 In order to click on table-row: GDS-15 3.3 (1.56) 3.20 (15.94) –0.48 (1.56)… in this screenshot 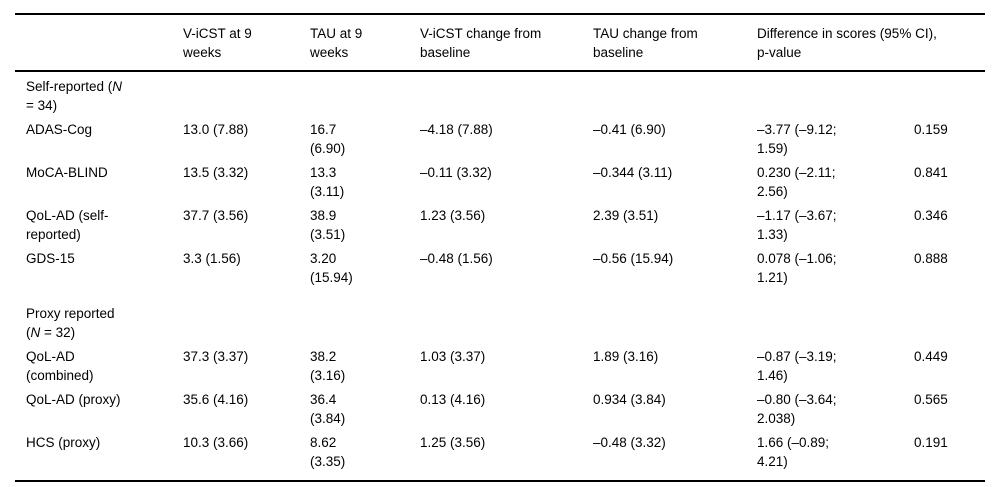, I will do `click(500, 265)`.